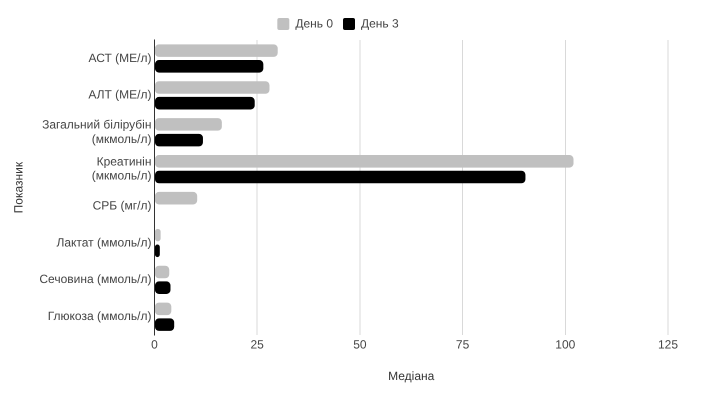  I want to click on y-tick-label: Загальний білірубін (мкмоль/л), so click(97, 131).